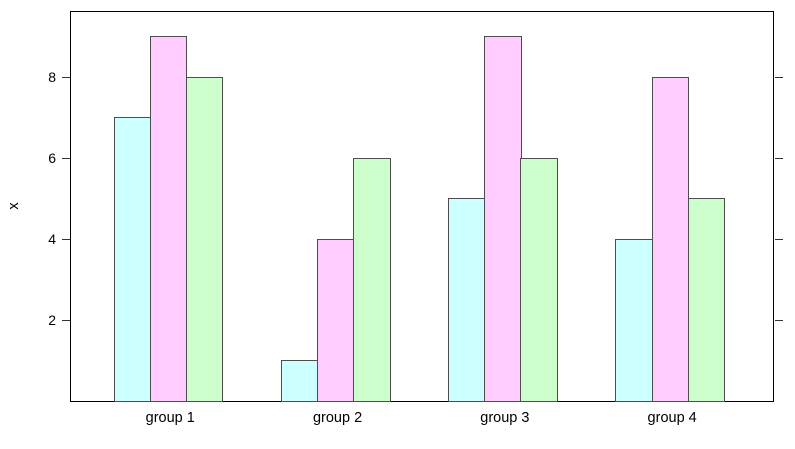 The image size is (795, 449). What do you see at coordinates (14, 206) in the screenshot?
I see `y-axis-title: x` at bounding box center [14, 206].